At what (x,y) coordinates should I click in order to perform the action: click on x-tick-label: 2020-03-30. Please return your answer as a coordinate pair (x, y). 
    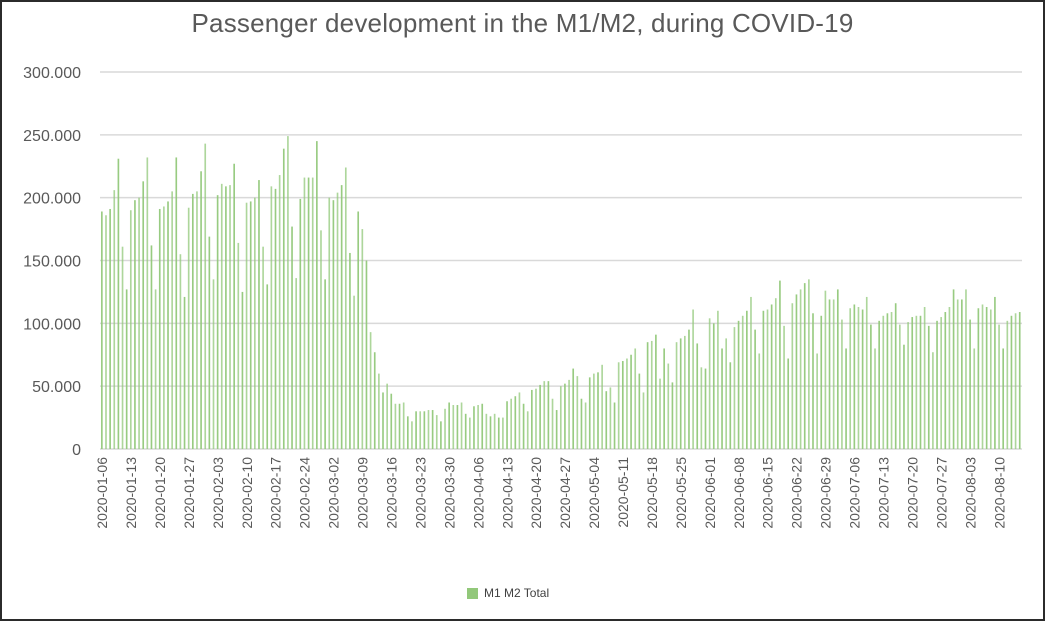
    Looking at the image, I should click on (449, 493).